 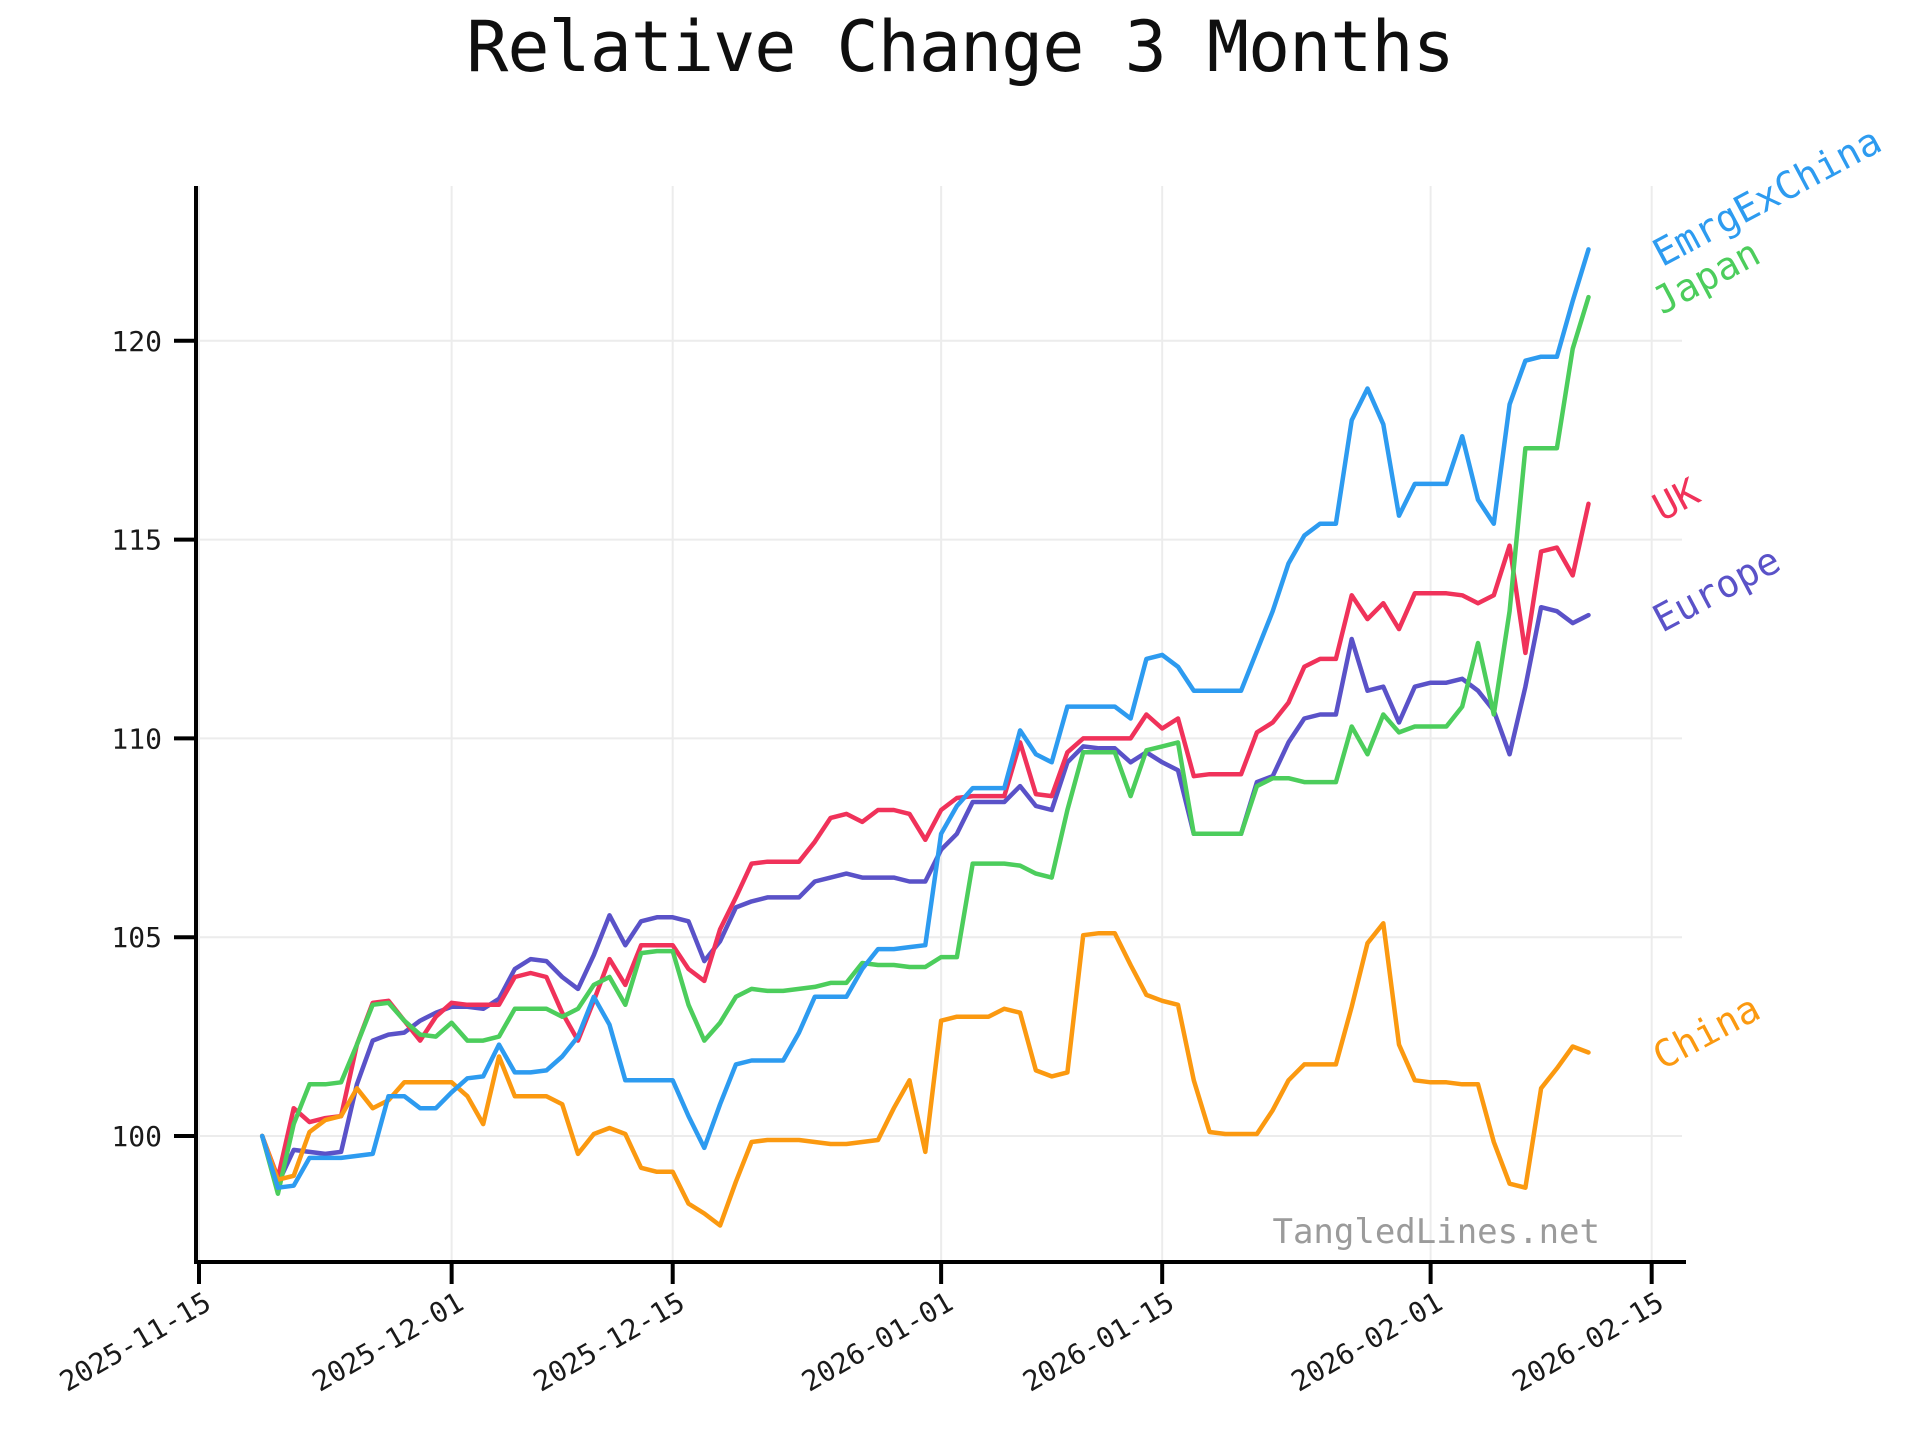 What do you see at coordinates (1588, 1341) in the screenshot?
I see `x-tick-label: 2026-02-15` at bounding box center [1588, 1341].